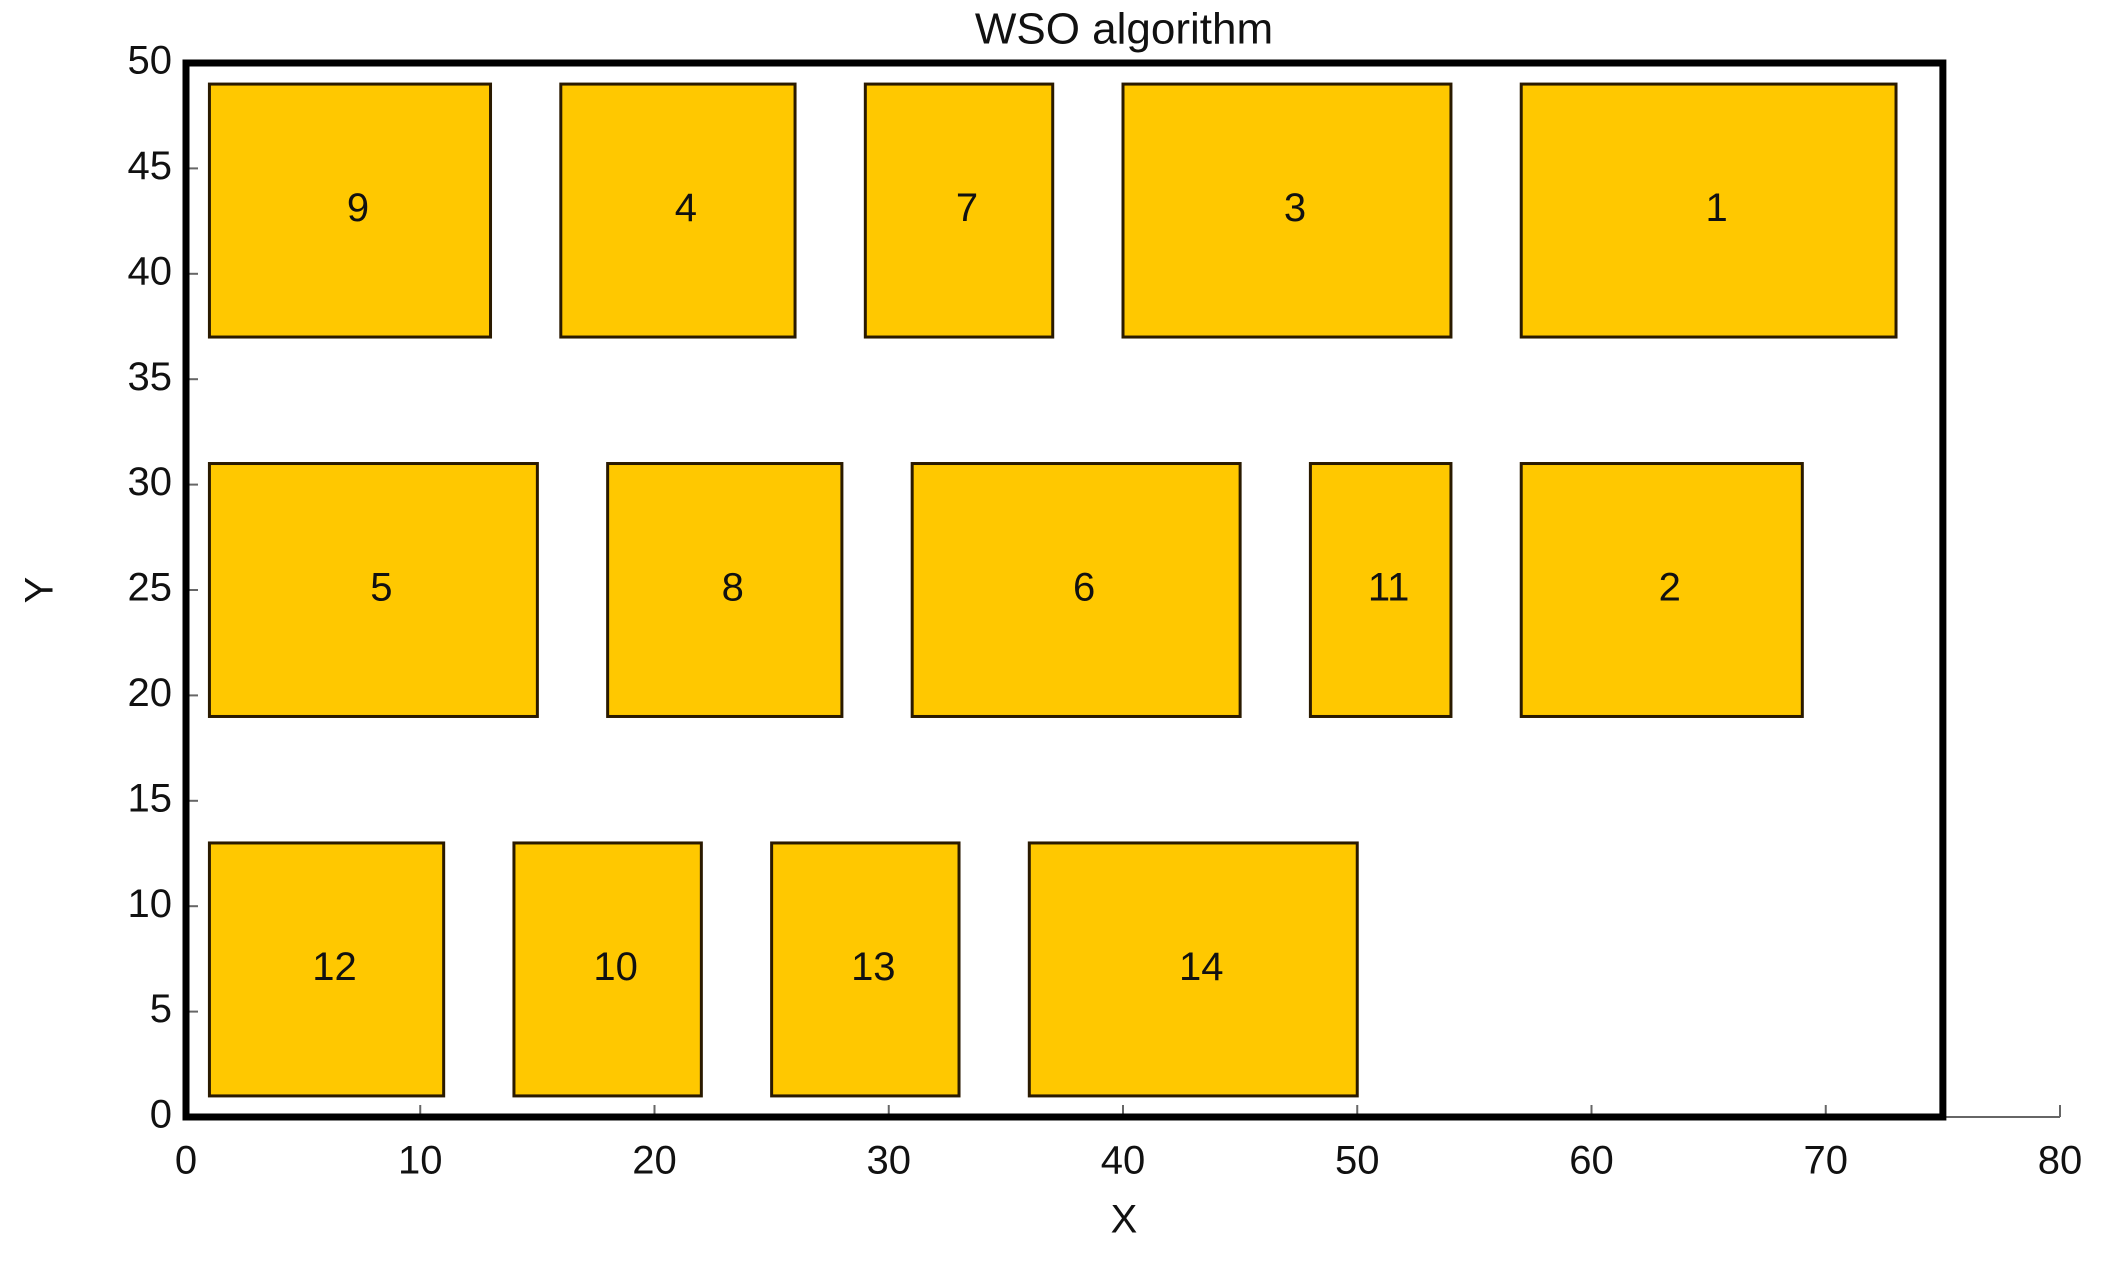 This screenshot has height=1266, width=2108. What do you see at coordinates (150, 588) in the screenshot?
I see `y-tick-label: 25` at bounding box center [150, 588].